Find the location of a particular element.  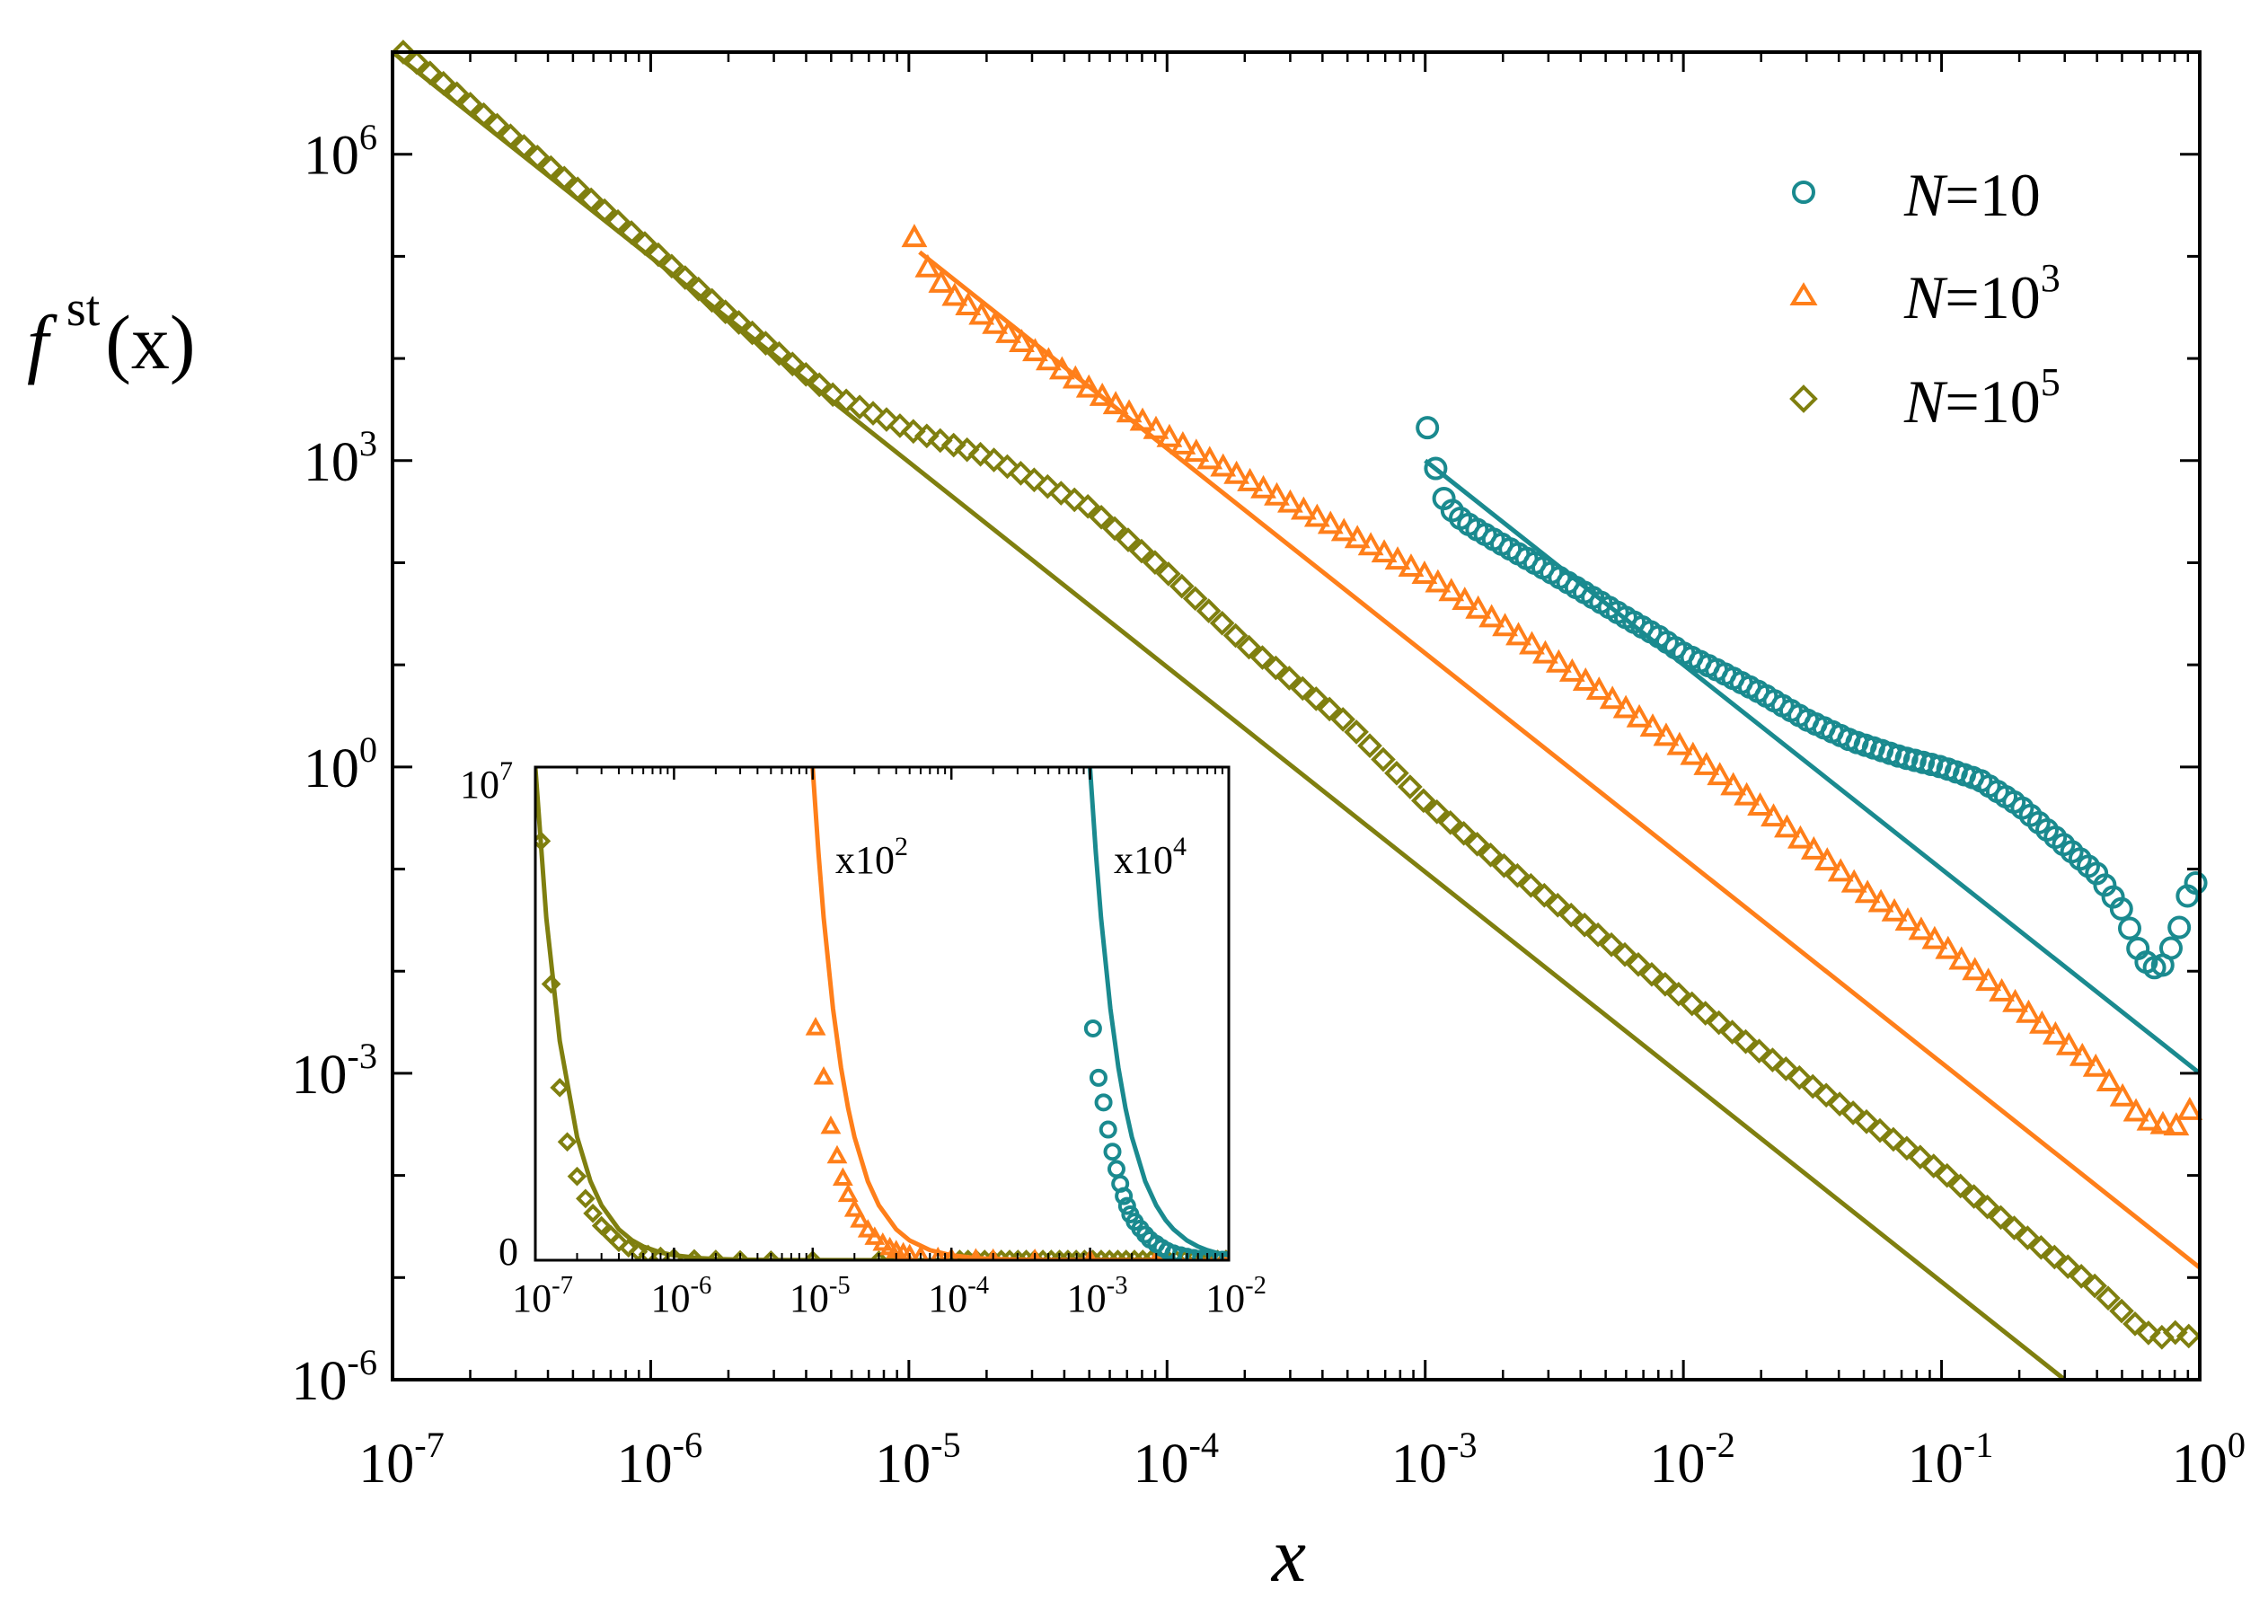

inset-x-tick-label-exp: -3 is located at coordinates (1118, 1286).